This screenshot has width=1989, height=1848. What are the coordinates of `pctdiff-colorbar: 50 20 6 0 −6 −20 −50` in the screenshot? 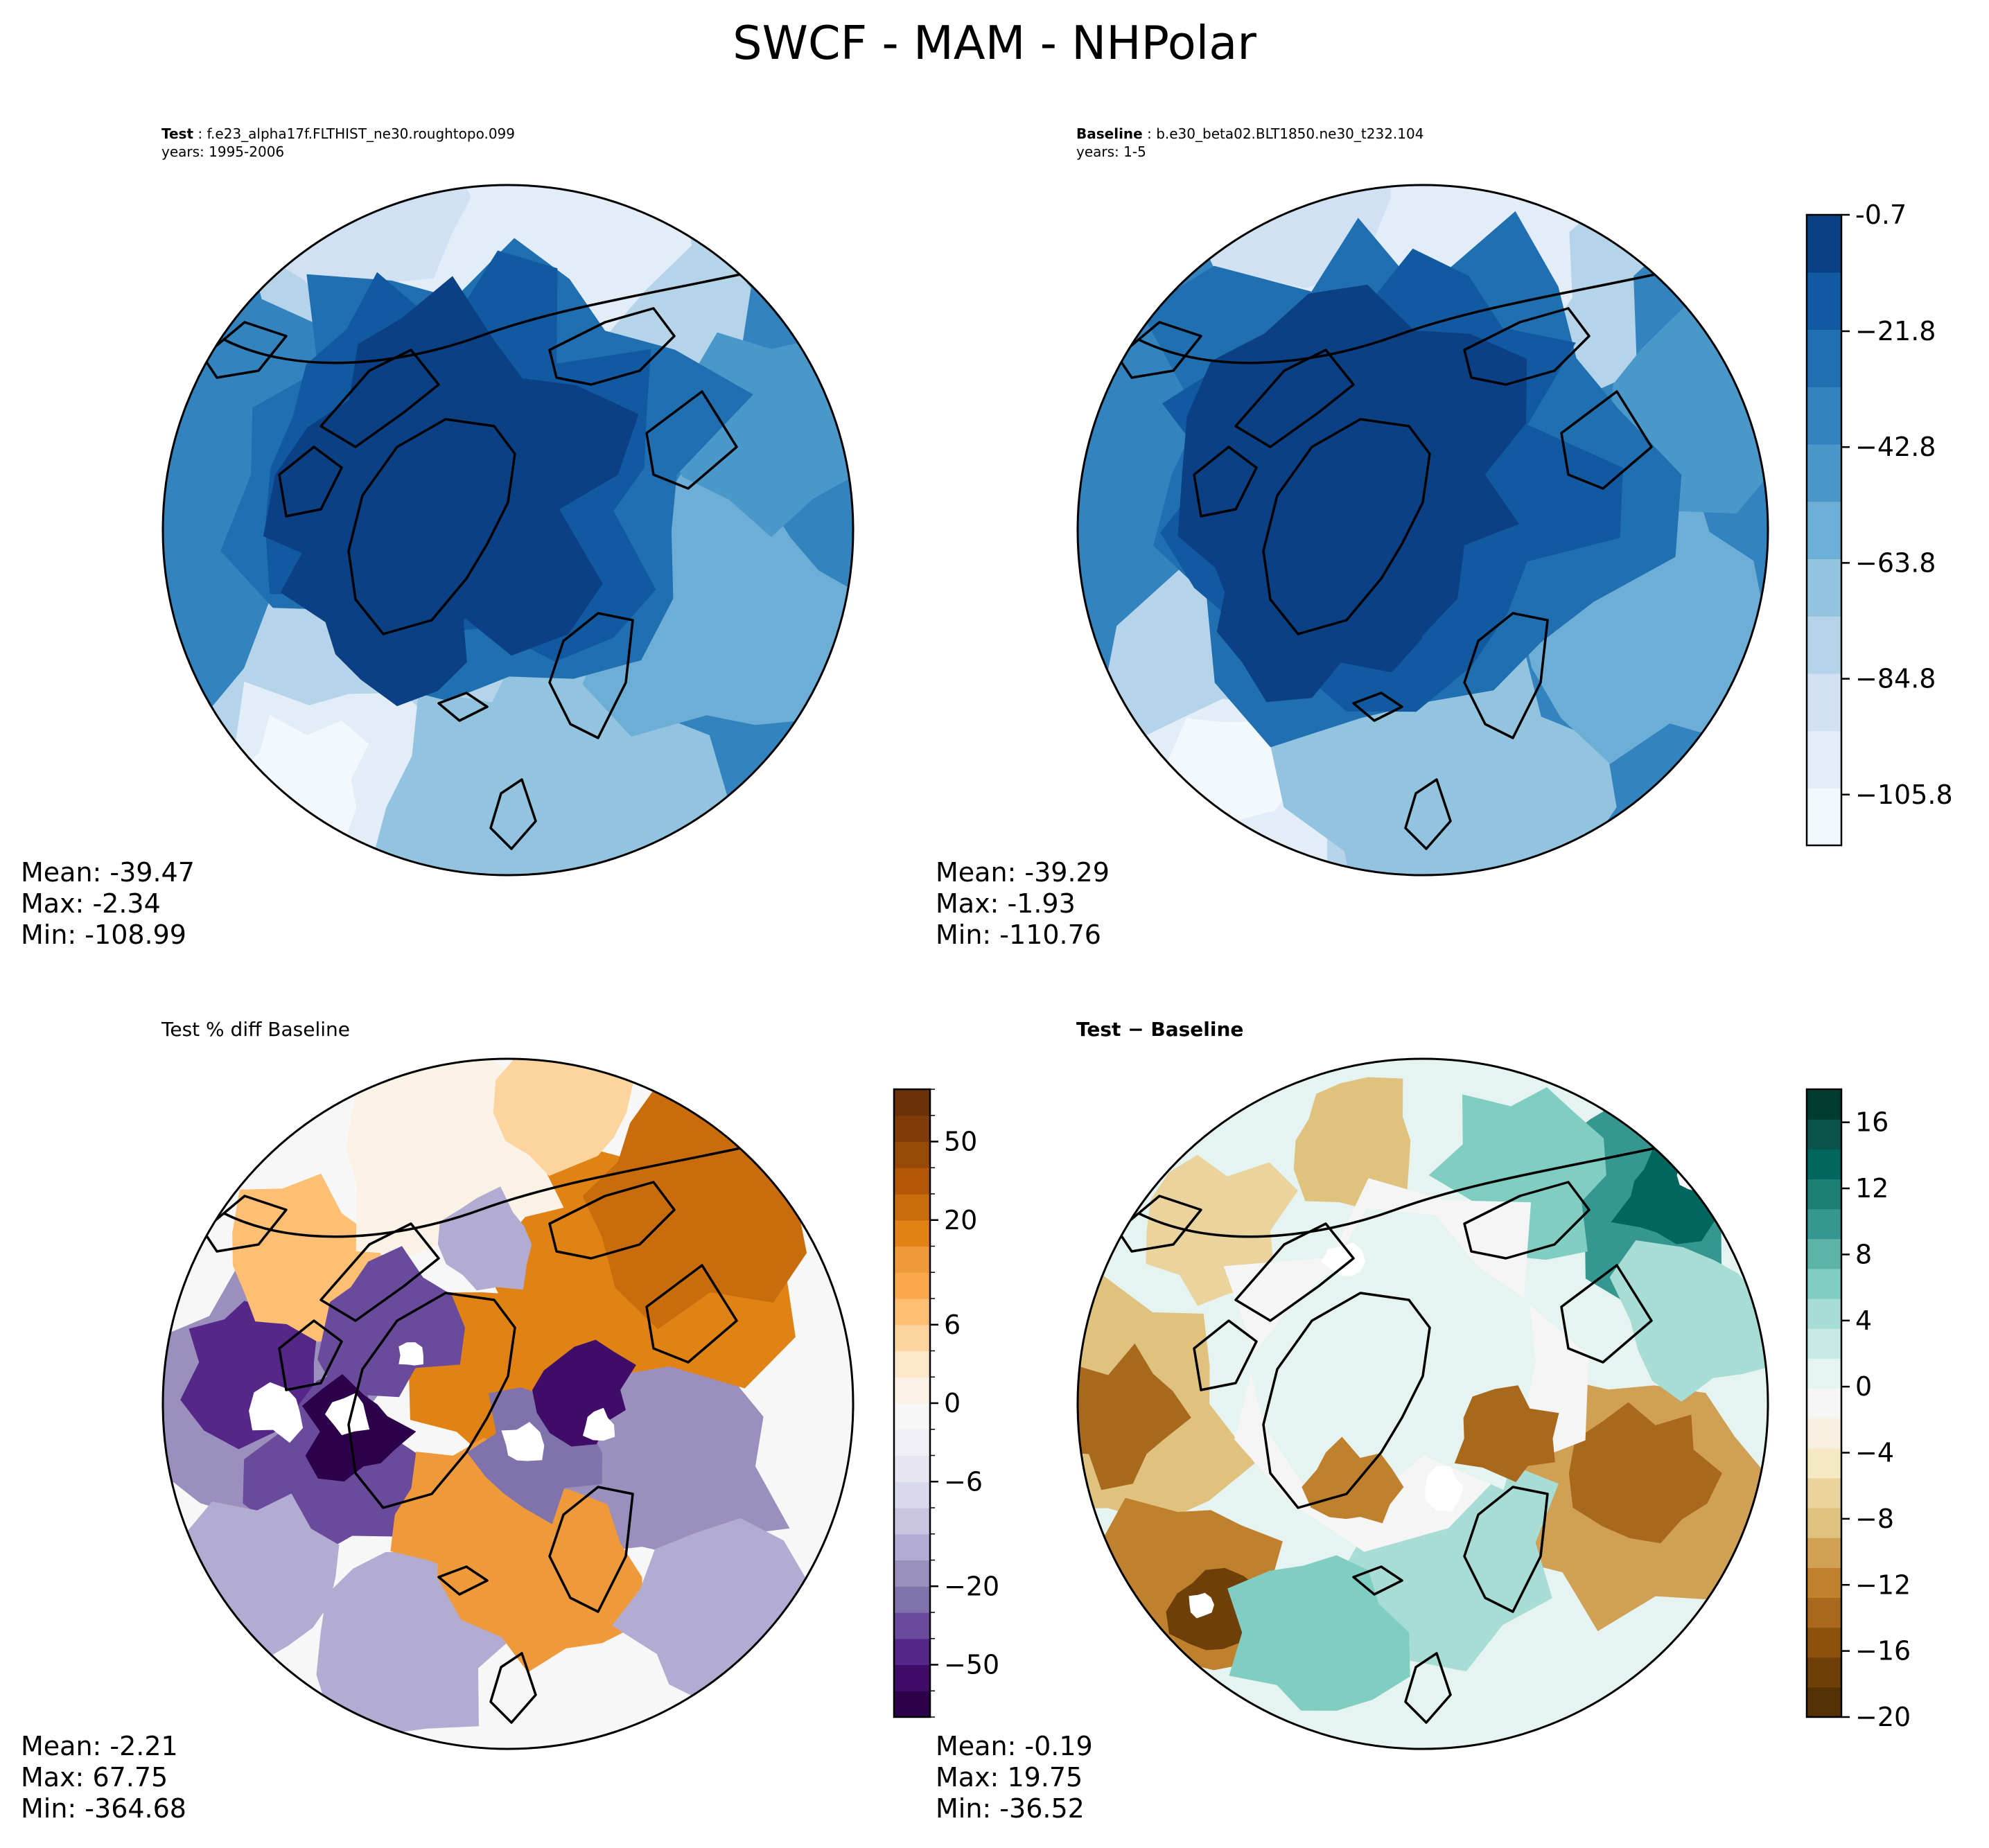 It's located at (946, 1403).